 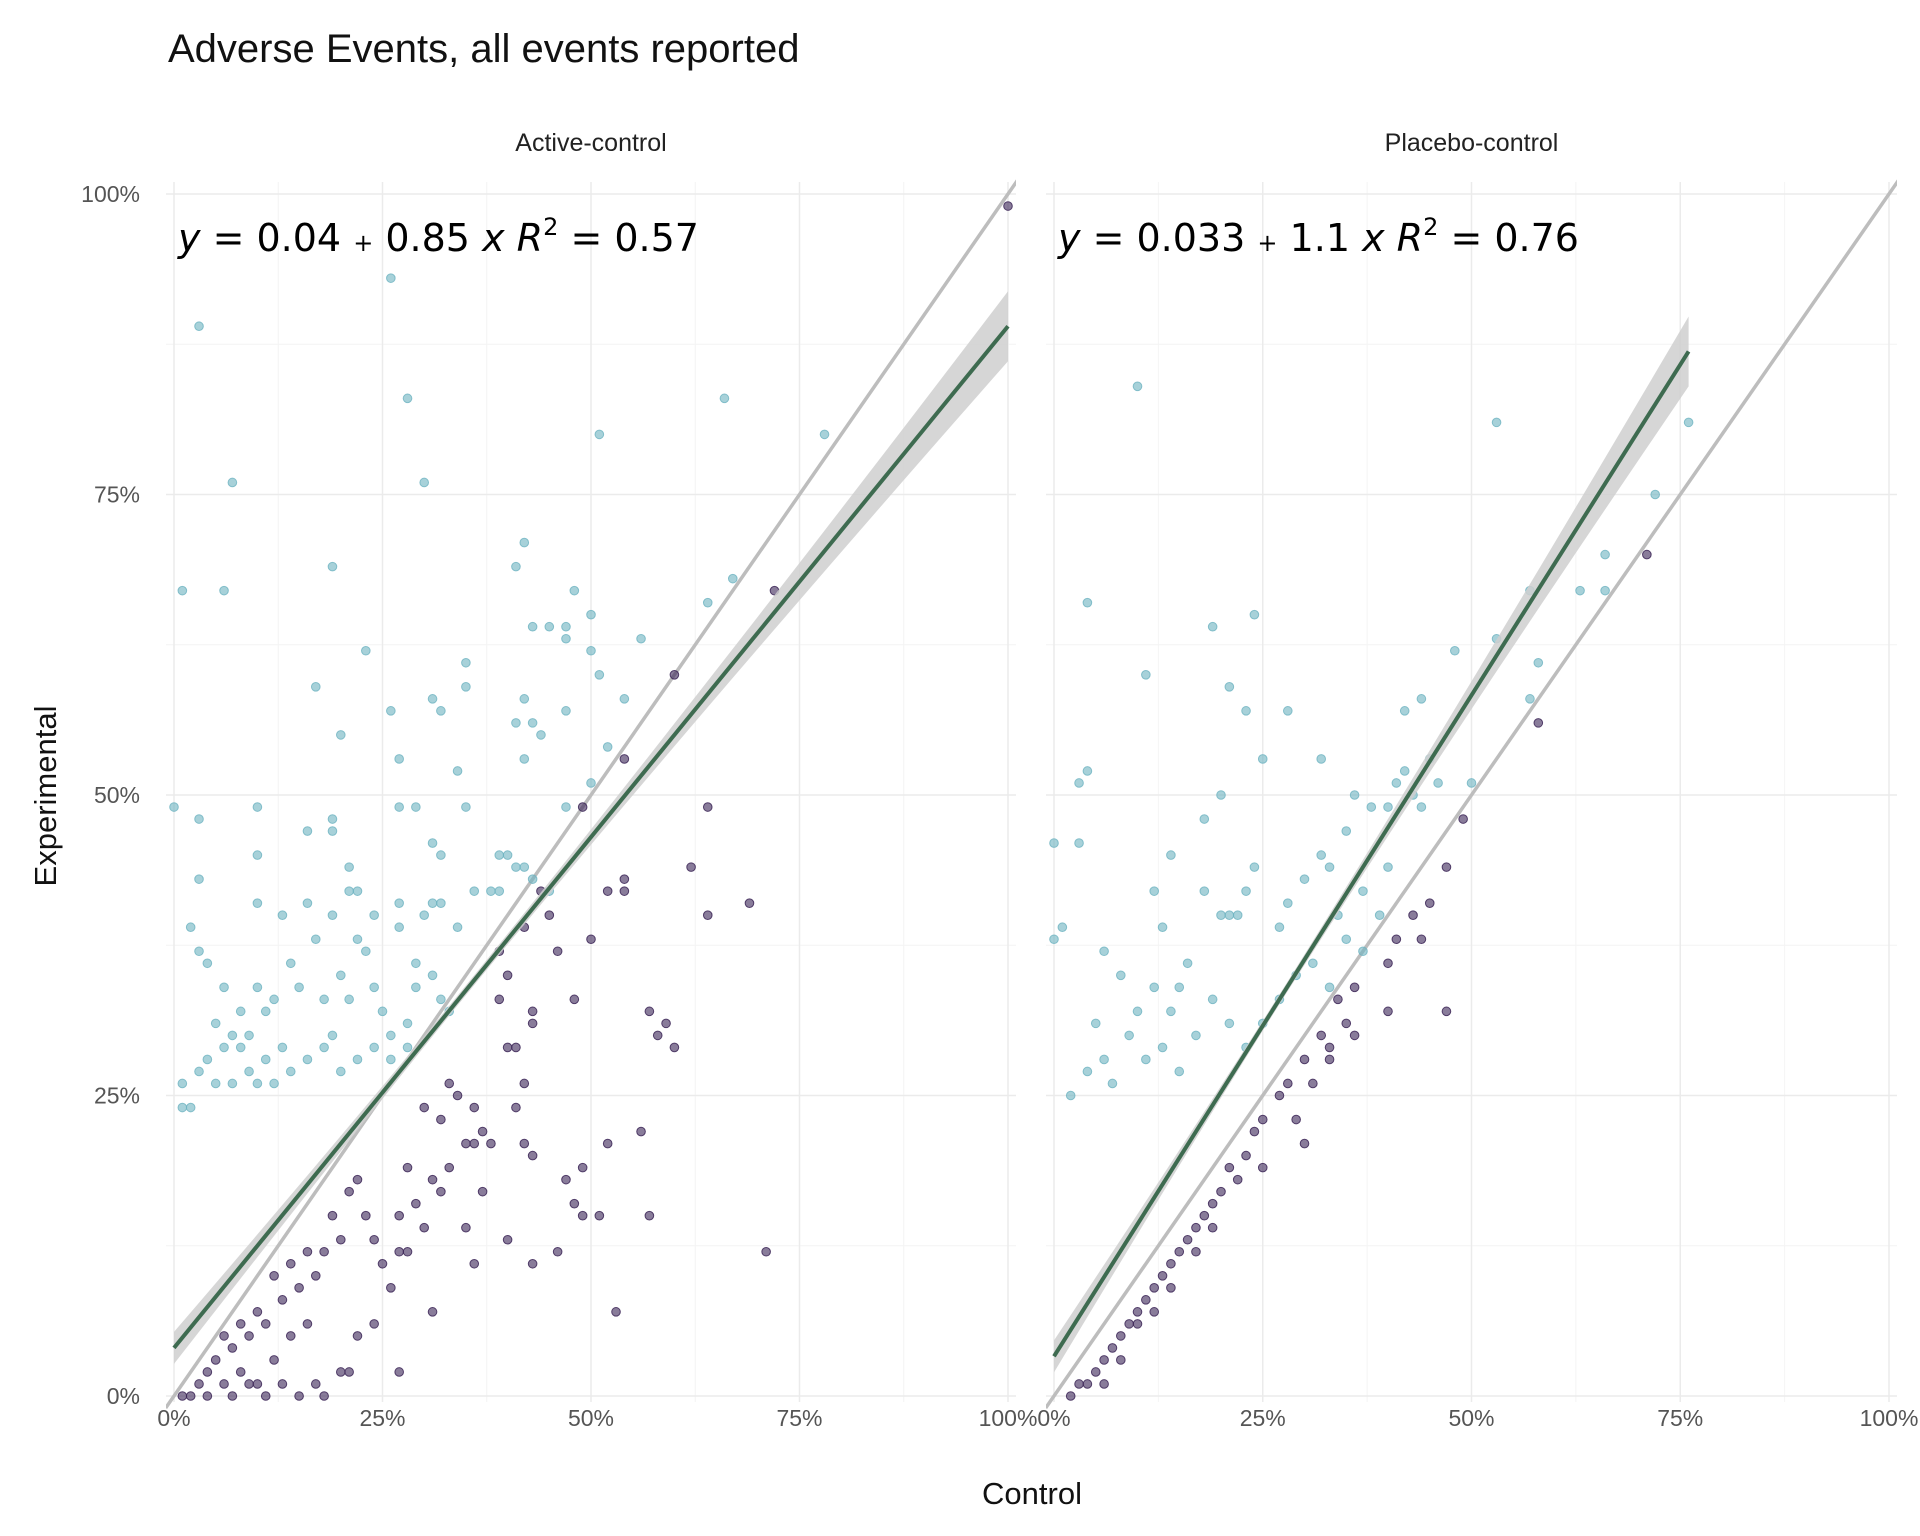 I want to click on y-tick-label: 75%, so click(x=117, y=495).